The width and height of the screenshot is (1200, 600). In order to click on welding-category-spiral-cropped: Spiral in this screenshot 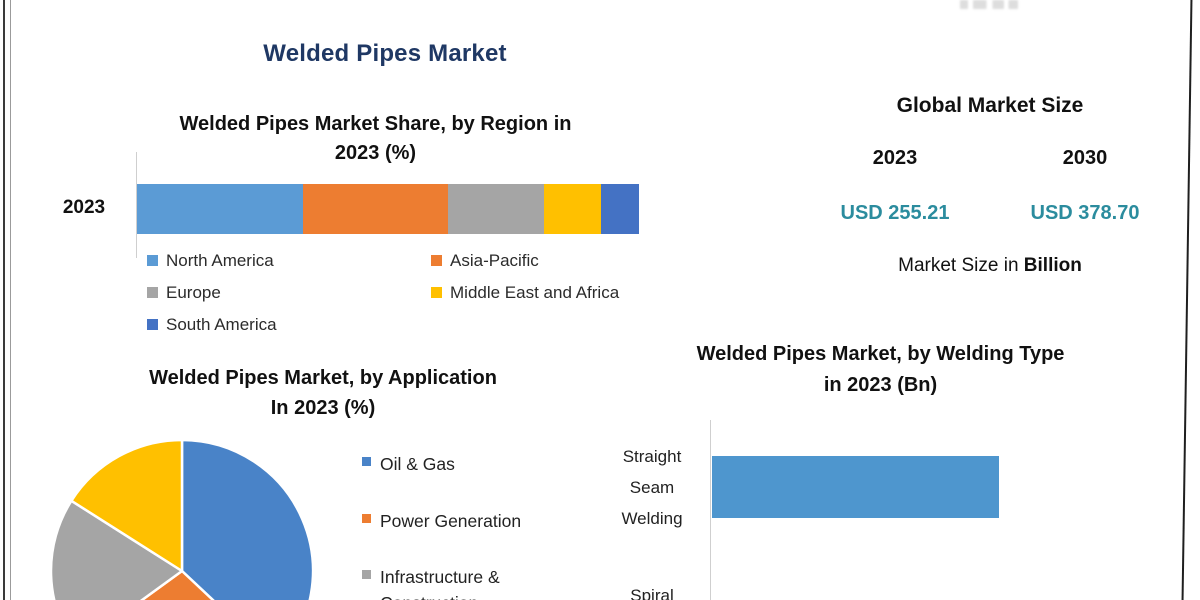, I will do `click(652, 593)`.